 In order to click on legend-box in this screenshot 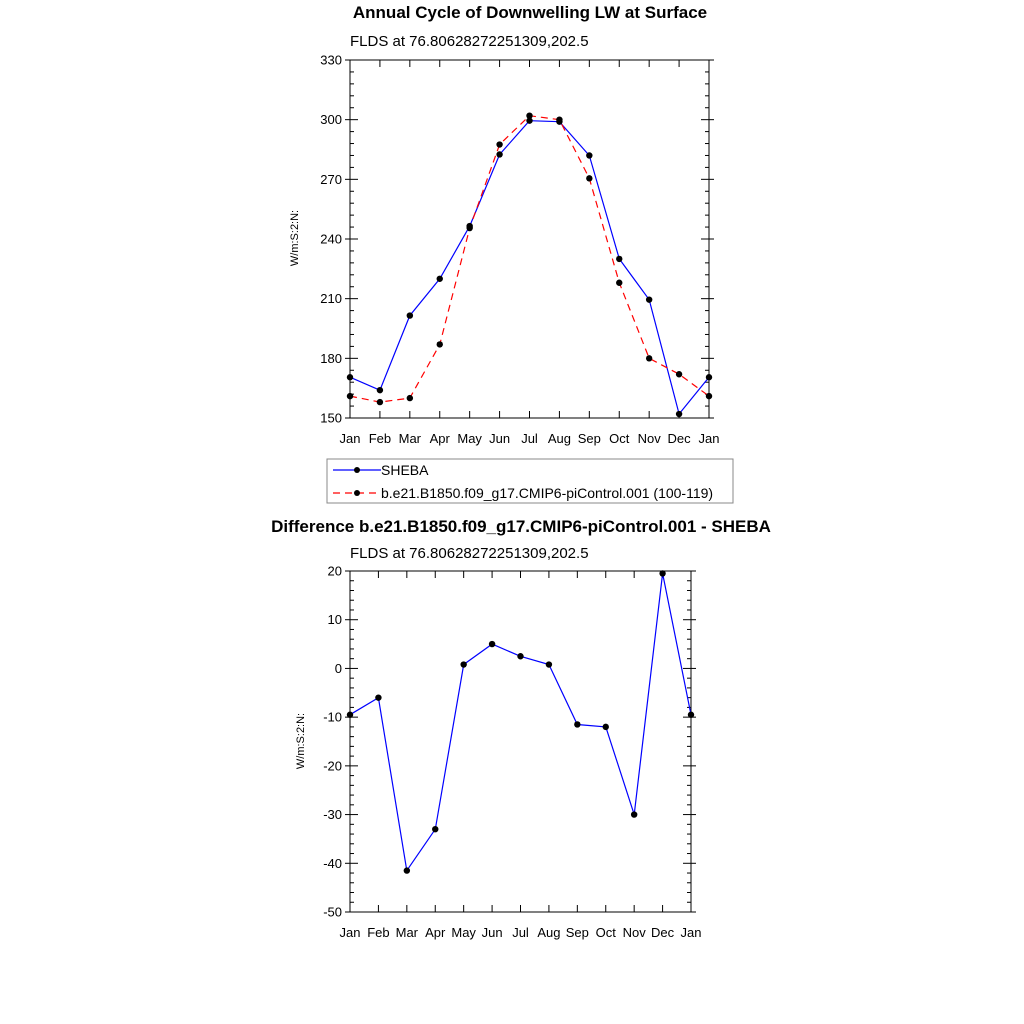, I will do `click(530, 481)`.